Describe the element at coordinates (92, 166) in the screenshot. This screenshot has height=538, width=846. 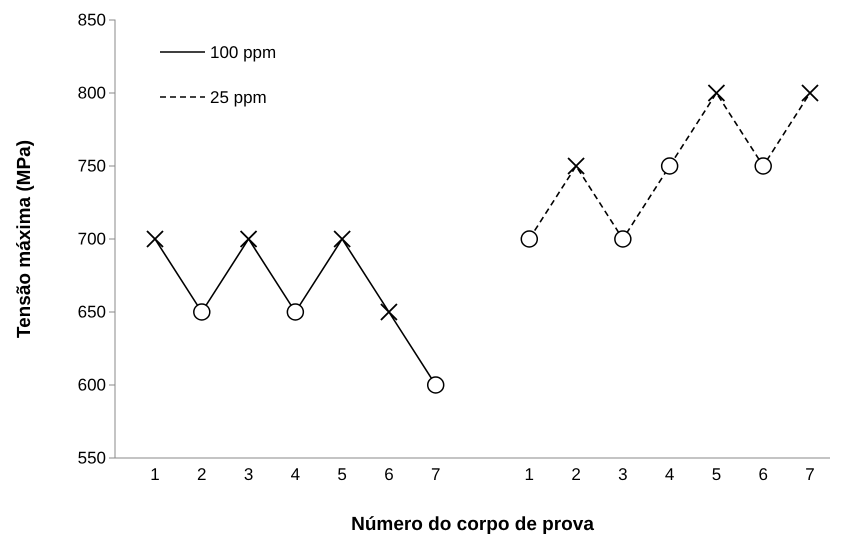
I see `y-tick-label: 750` at that location.